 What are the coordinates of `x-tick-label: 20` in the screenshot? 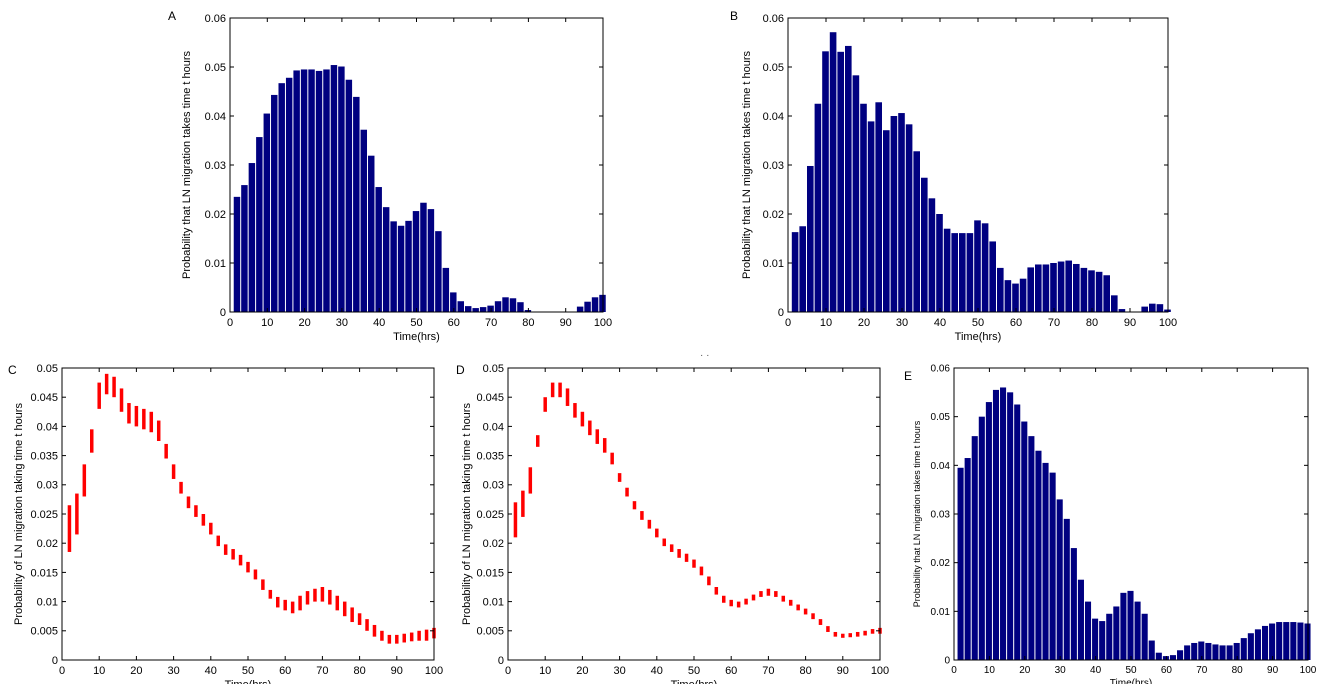 It's located at (864, 323).